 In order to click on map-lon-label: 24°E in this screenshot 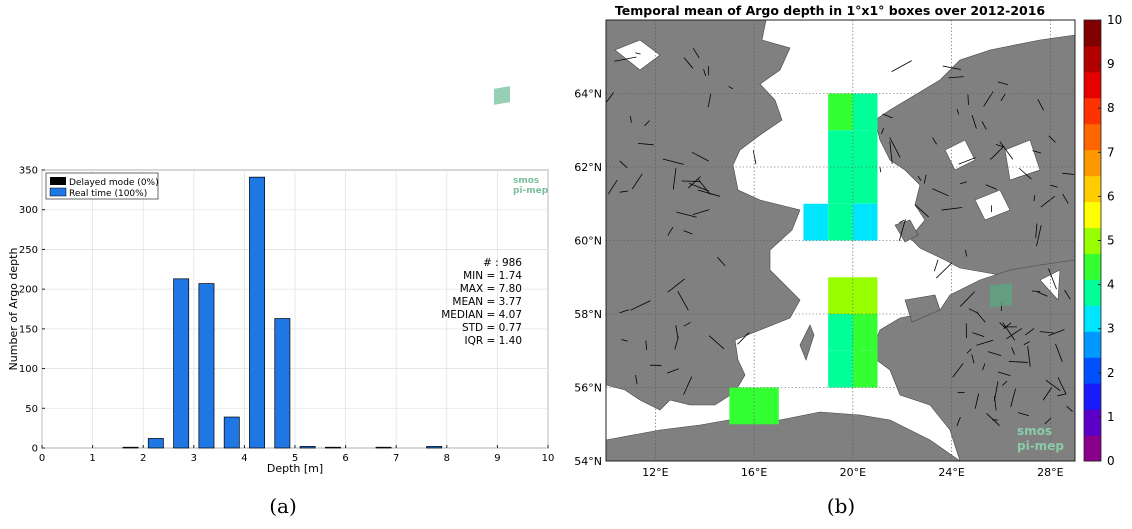, I will do `click(951, 472)`.